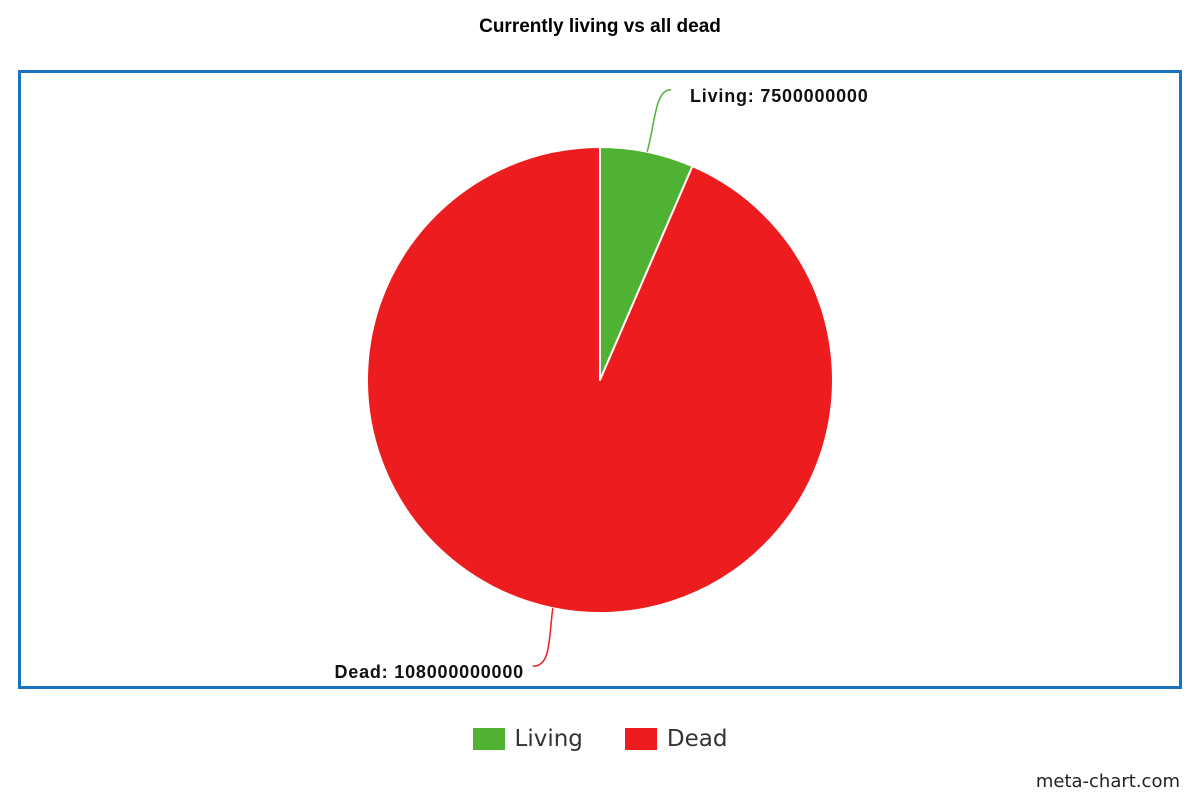 The width and height of the screenshot is (1200, 800). I want to click on data-label-dead: Dead: 108000000000, so click(429, 672).